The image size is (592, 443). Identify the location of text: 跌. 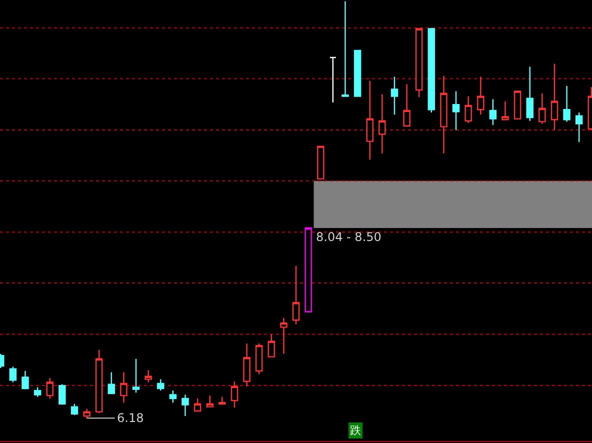
(355, 430).